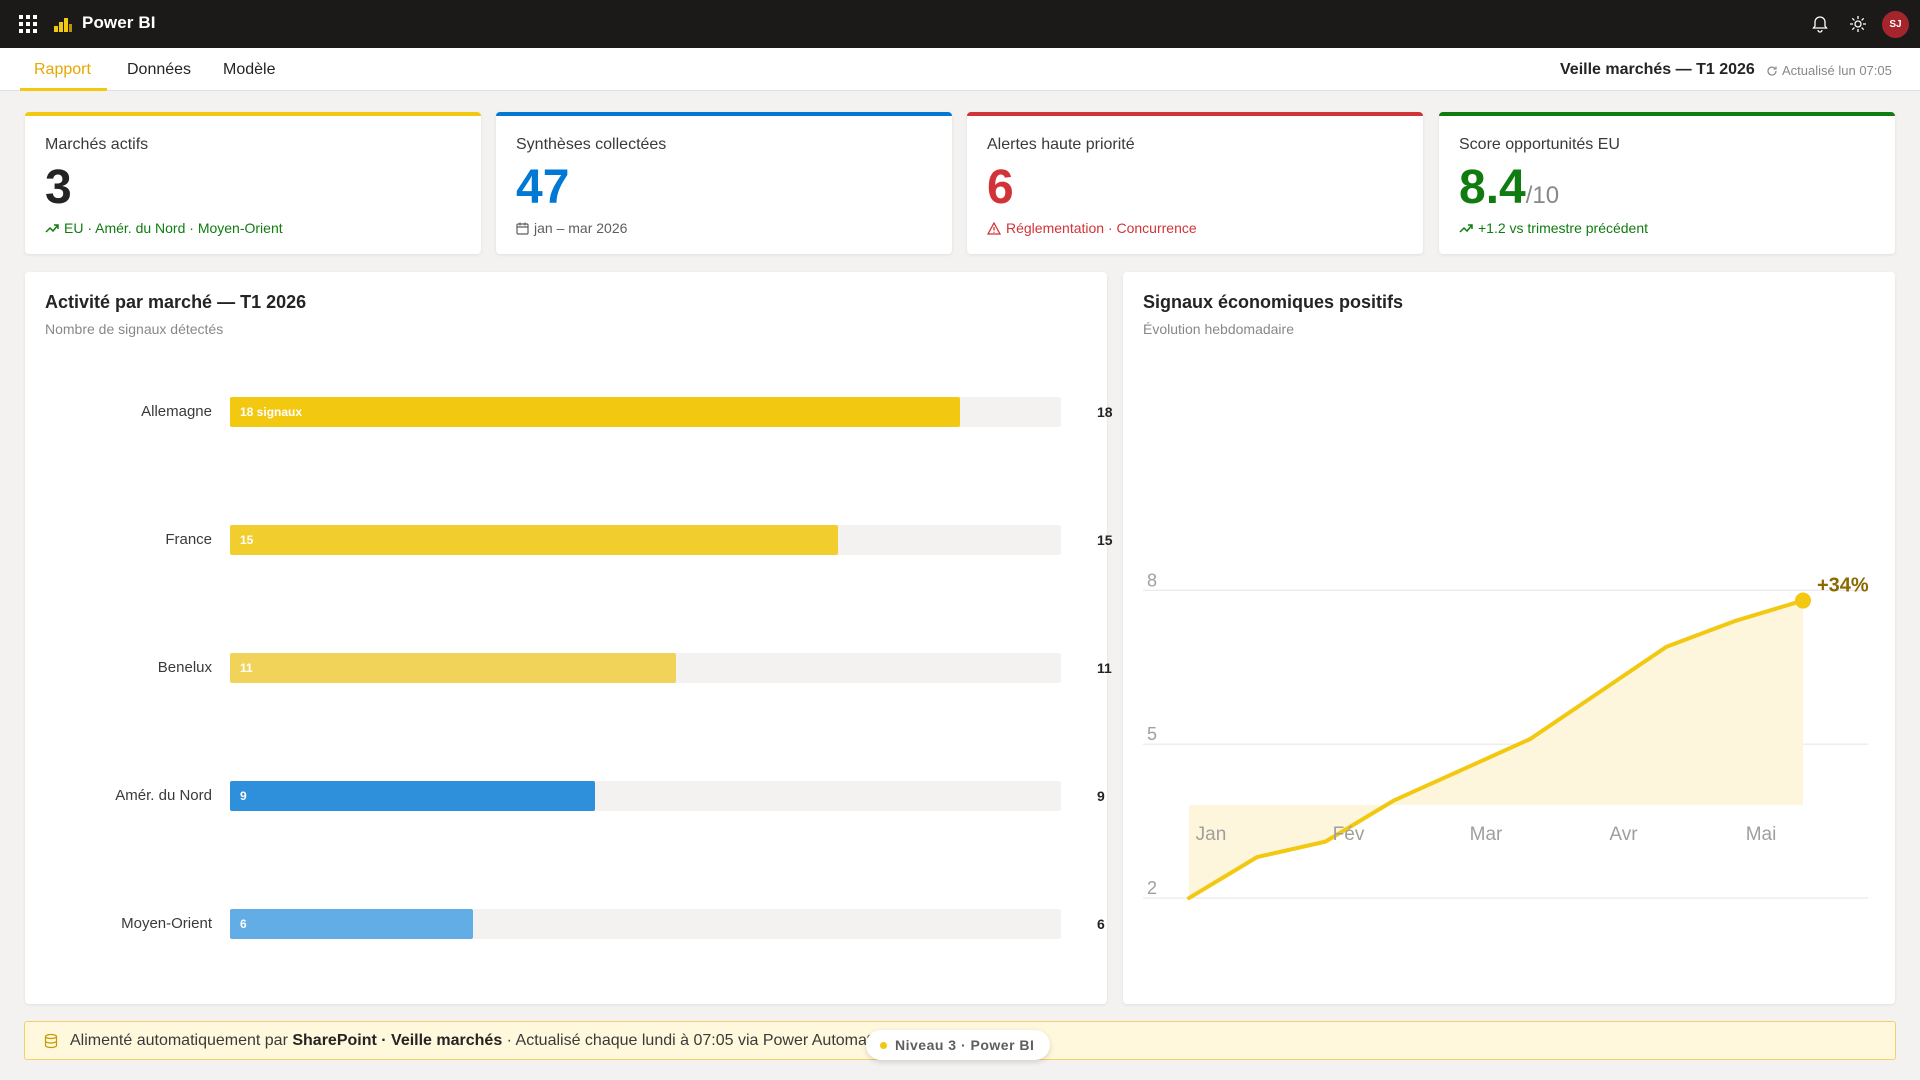 Image resolution: width=1920 pixels, height=1080 pixels. I want to click on bar-track: 15, so click(645, 540).